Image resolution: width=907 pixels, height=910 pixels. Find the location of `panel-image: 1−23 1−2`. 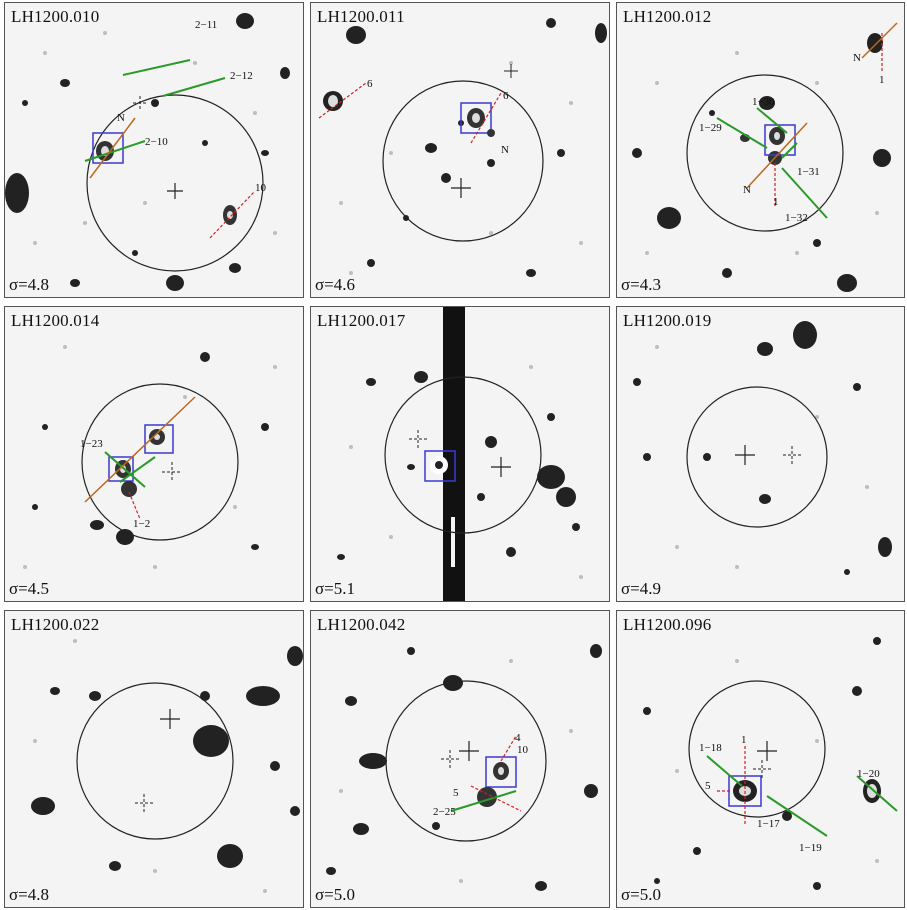

panel-image: 1−23 1−2 is located at coordinates (150, 457).